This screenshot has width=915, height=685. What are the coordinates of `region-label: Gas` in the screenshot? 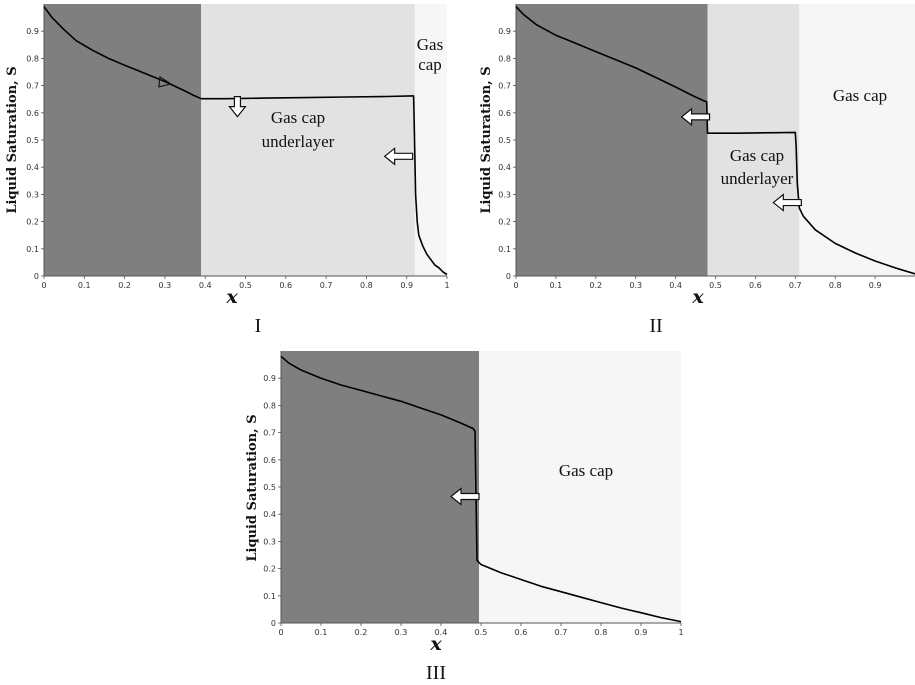 It's located at (430, 44).